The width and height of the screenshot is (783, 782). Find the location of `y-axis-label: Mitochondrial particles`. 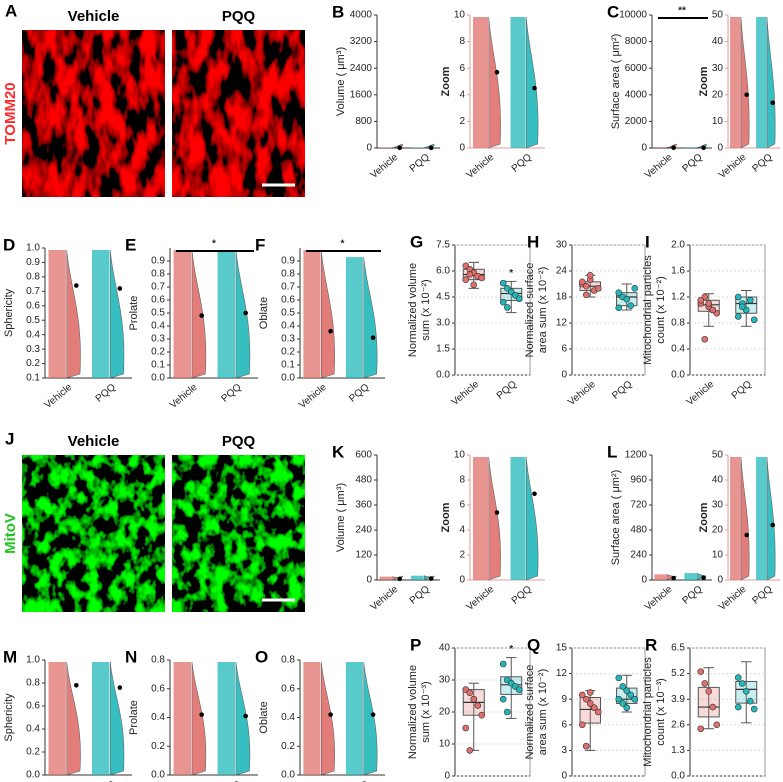

y-axis-label: Mitochondrial particles is located at coordinates (648, 712).